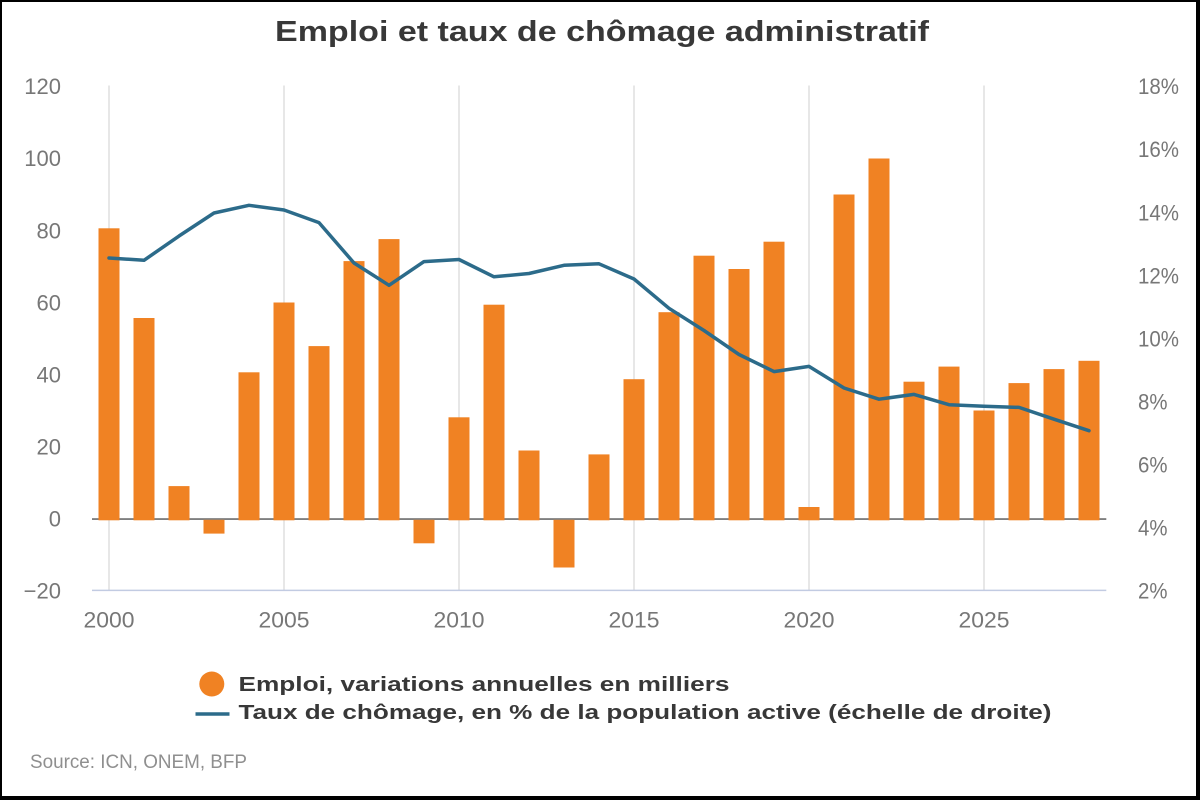 This screenshot has width=1200, height=805. Describe the element at coordinates (49, 230) in the screenshot. I see `svg-text: 80` at that location.